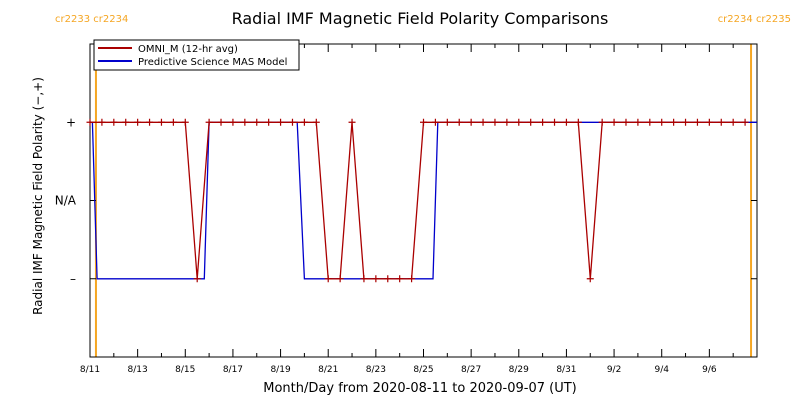 This screenshot has height=400, width=800. What do you see at coordinates (71, 122) in the screenshot?
I see `y-tick-label: +` at bounding box center [71, 122].